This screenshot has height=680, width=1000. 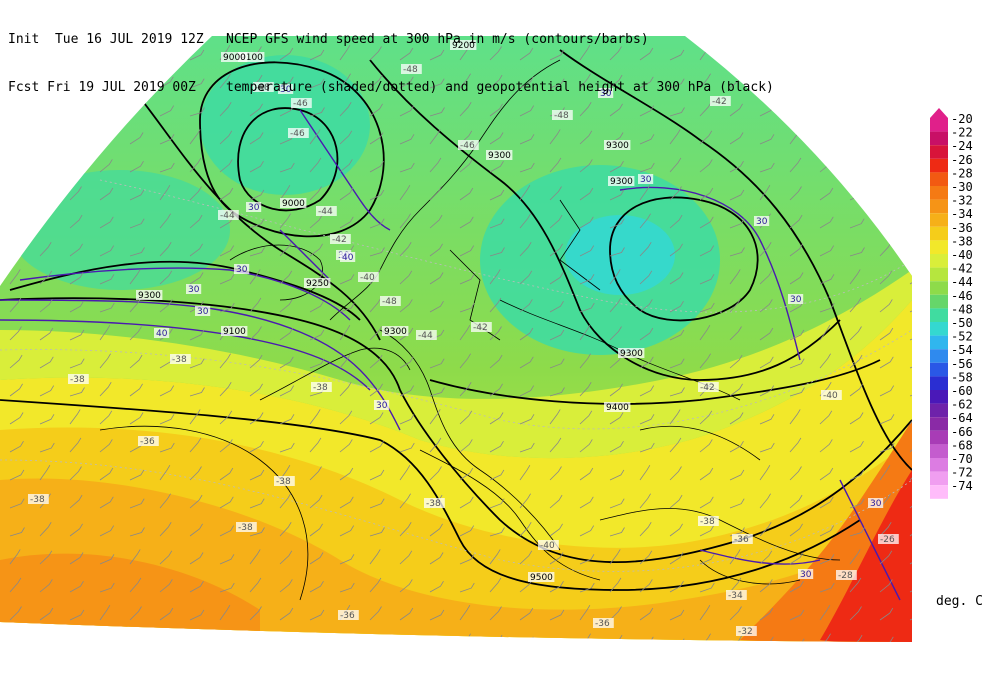 I want to click on wind-speed-label: 40, so click(x=162, y=334).